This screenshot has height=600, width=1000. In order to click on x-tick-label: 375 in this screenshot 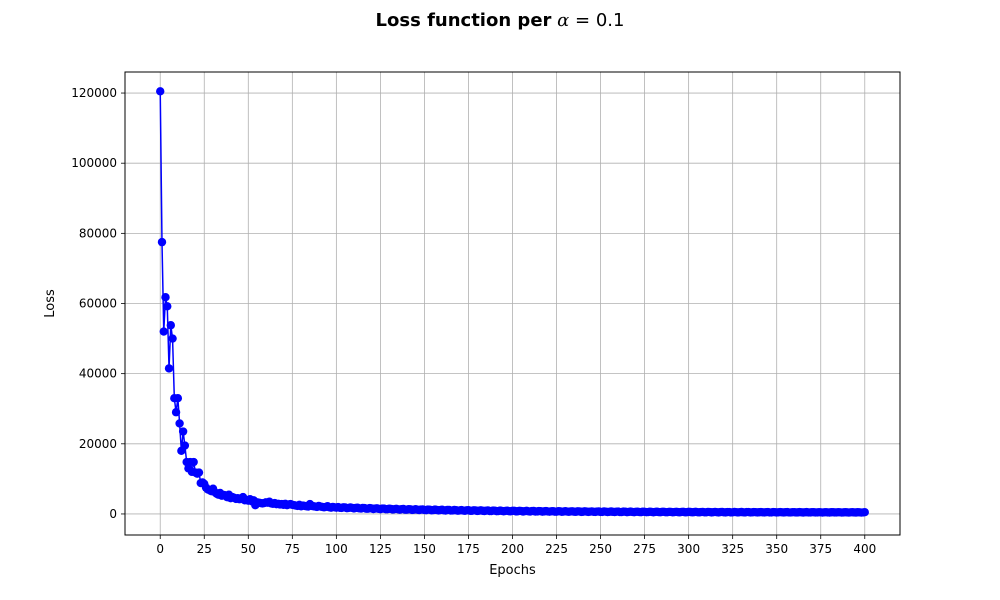, I will do `click(820, 549)`.